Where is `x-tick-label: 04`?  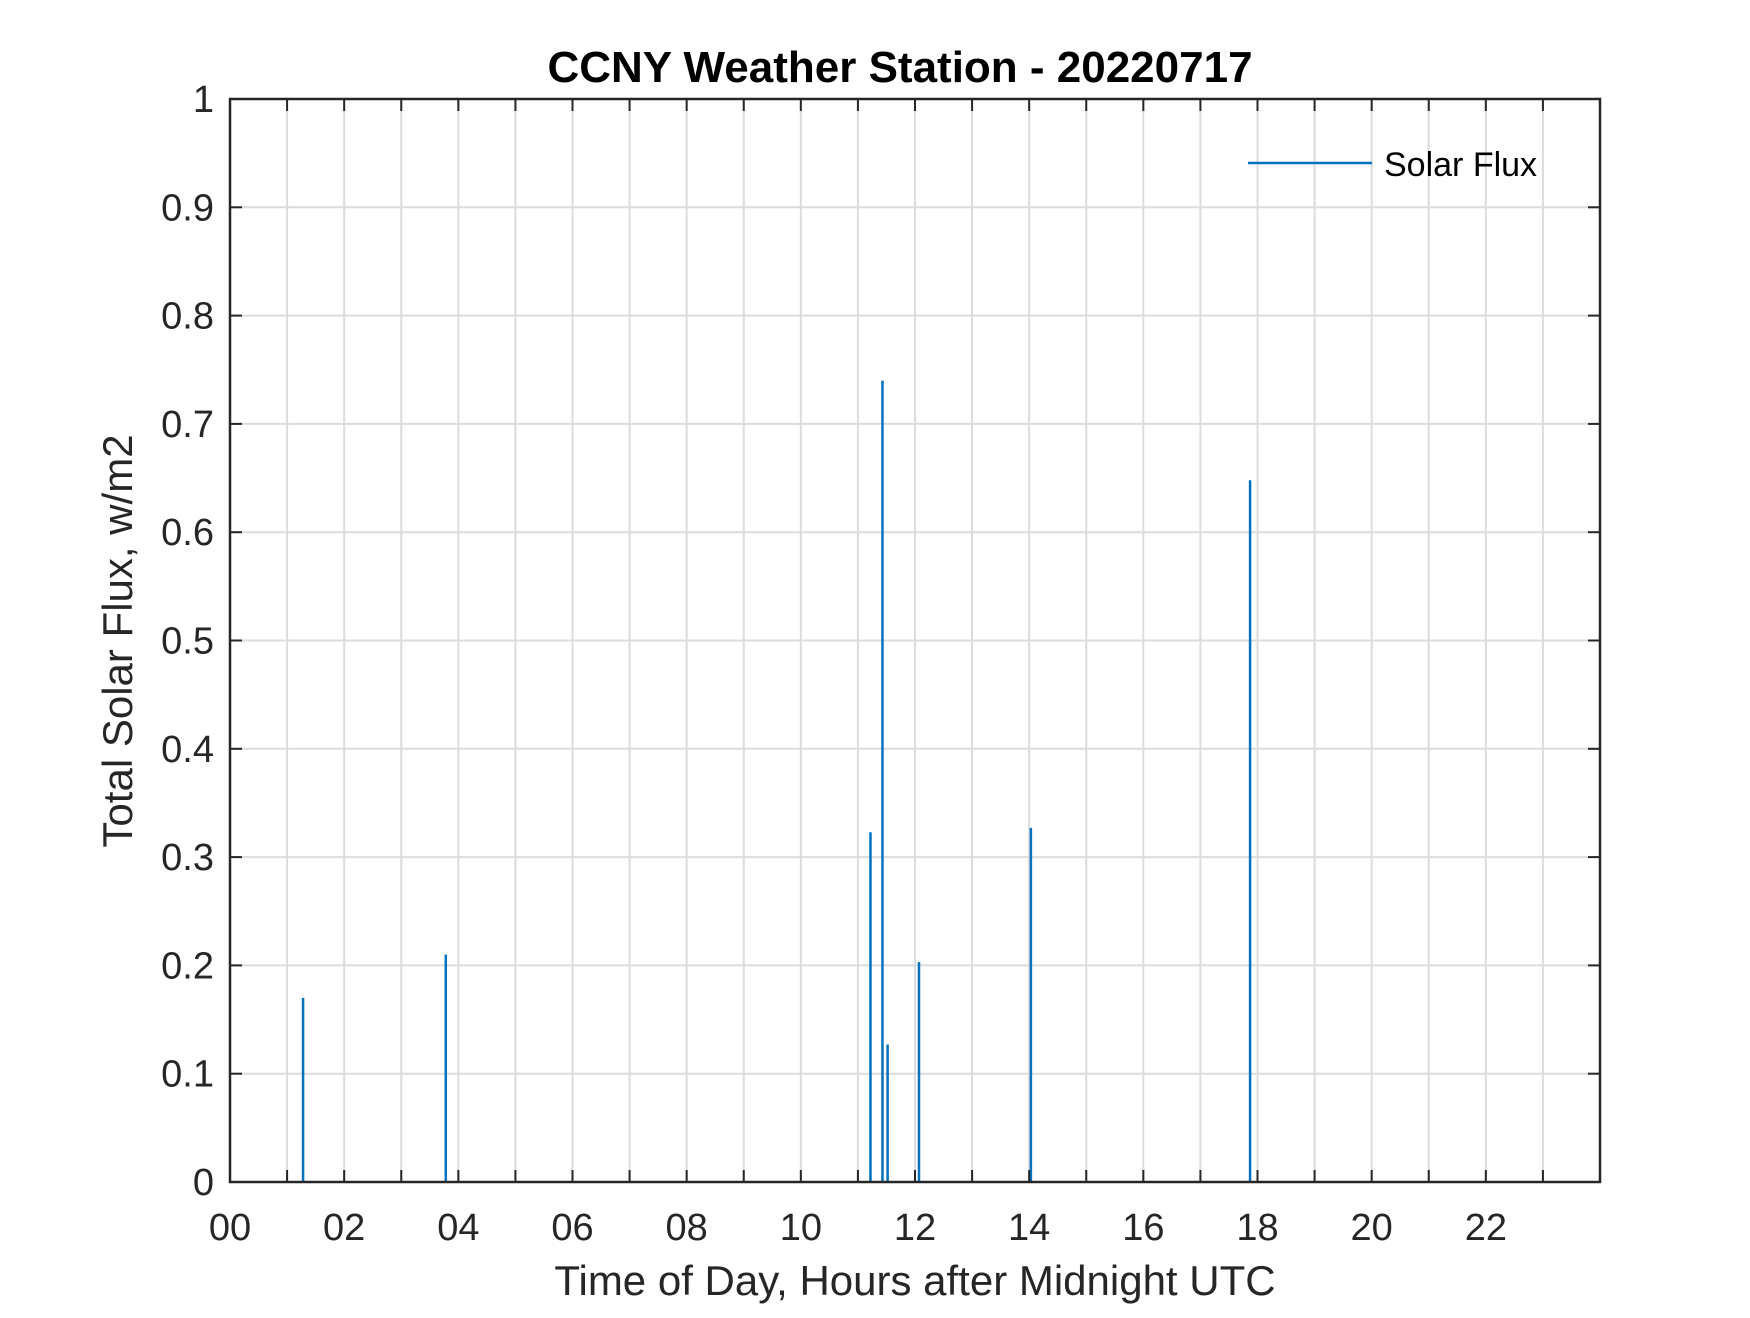 x-tick-label: 04 is located at coordinates (458, 1228).